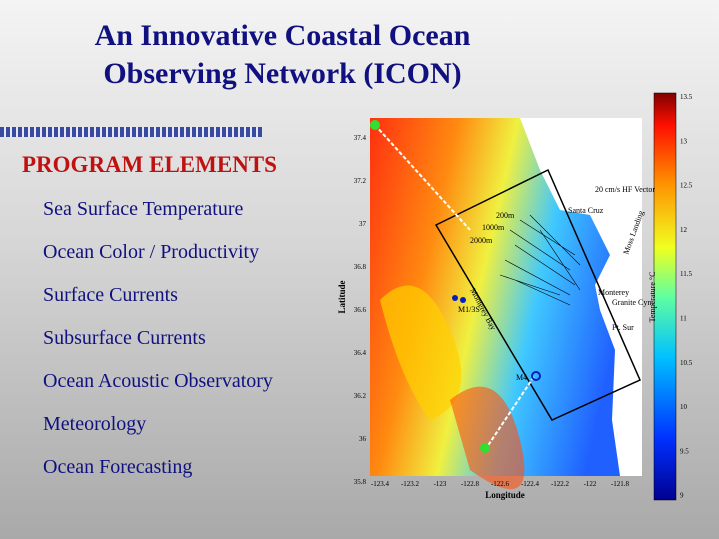 Image resolution: width=719 pixels, height=539 pixels. What do you see at coordinates (686, 274) in the screenshot?
I see `colorbar-tick: 11.5` at bounding box center [686, 274].